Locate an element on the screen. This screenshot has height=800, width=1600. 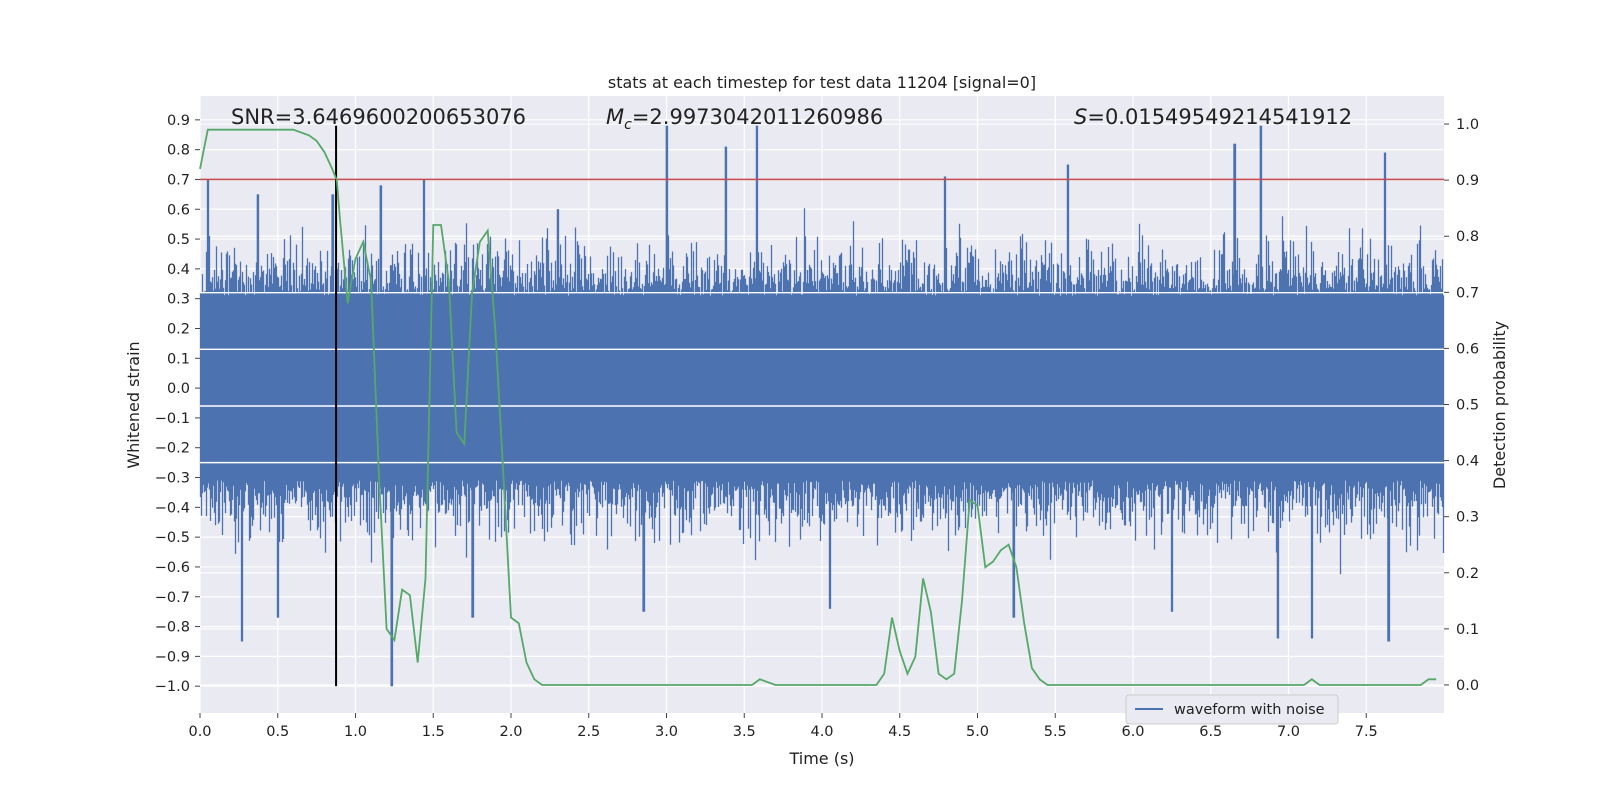
x-tick-label: 7.0 is located at coordinates (1288, 732).